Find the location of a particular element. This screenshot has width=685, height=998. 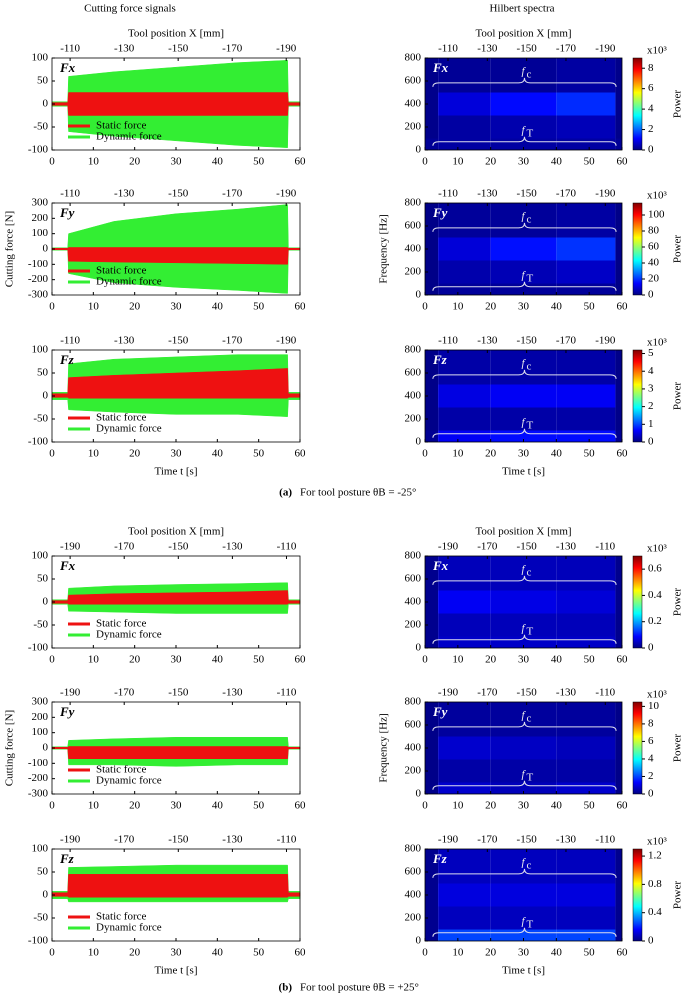

colorbar-tick-label: 6 is located at coordinates (651, 741).